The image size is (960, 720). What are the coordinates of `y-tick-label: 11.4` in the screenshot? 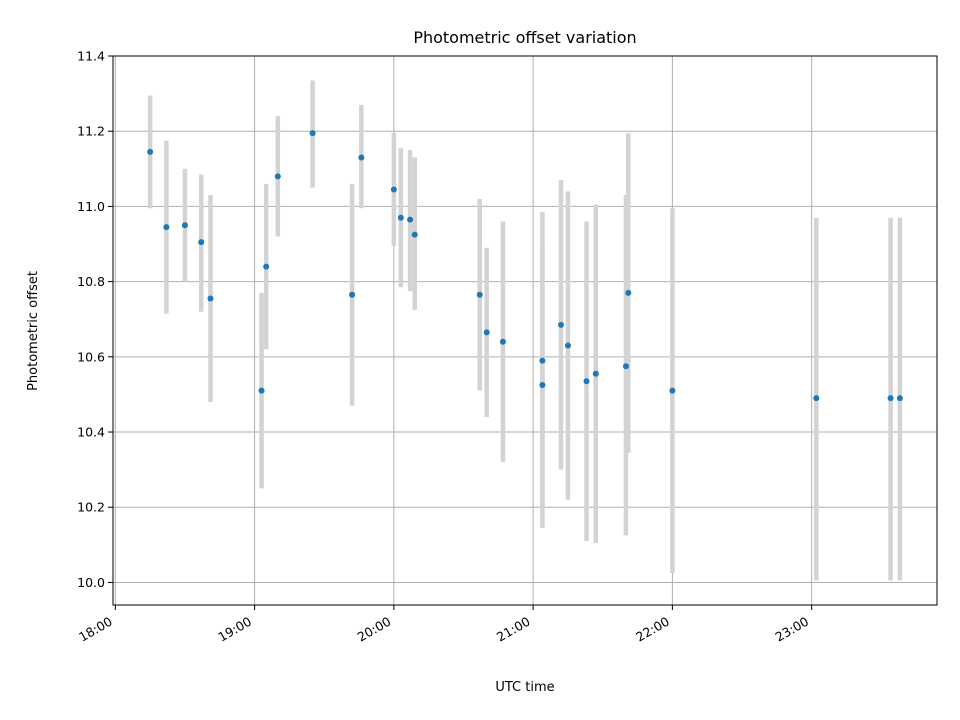 It's located at (91, 56).